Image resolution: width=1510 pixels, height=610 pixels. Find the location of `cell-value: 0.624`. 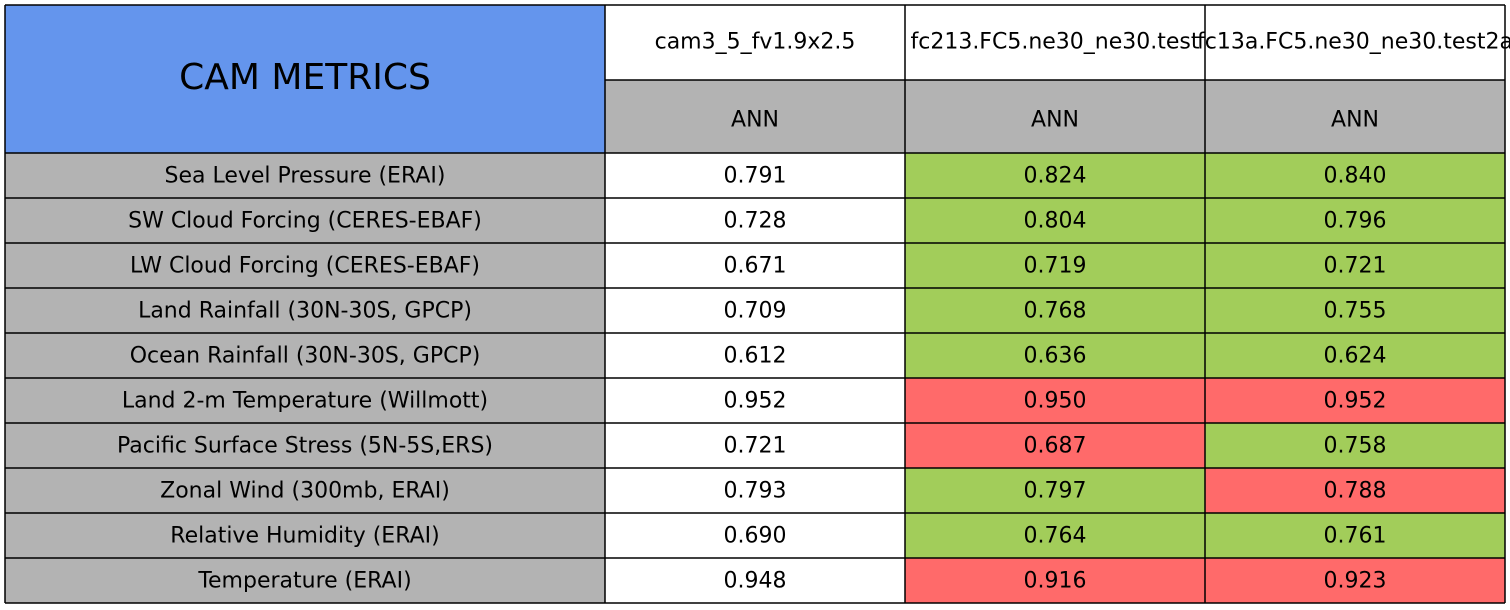

cell-value: 0.624 is located at coordinates (1355, 356).